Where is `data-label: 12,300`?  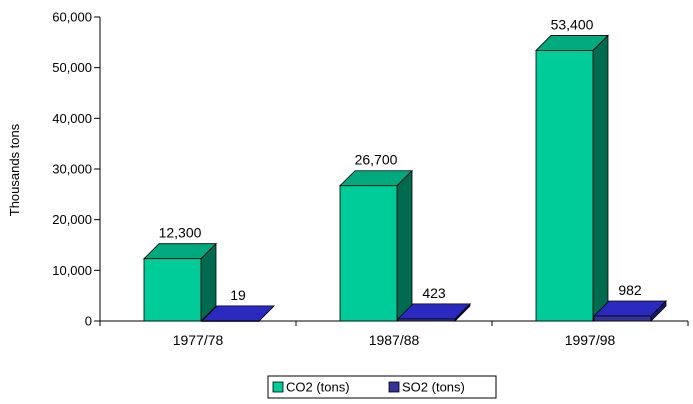
data-label: 12,300 is located at coordinates (180, 233).